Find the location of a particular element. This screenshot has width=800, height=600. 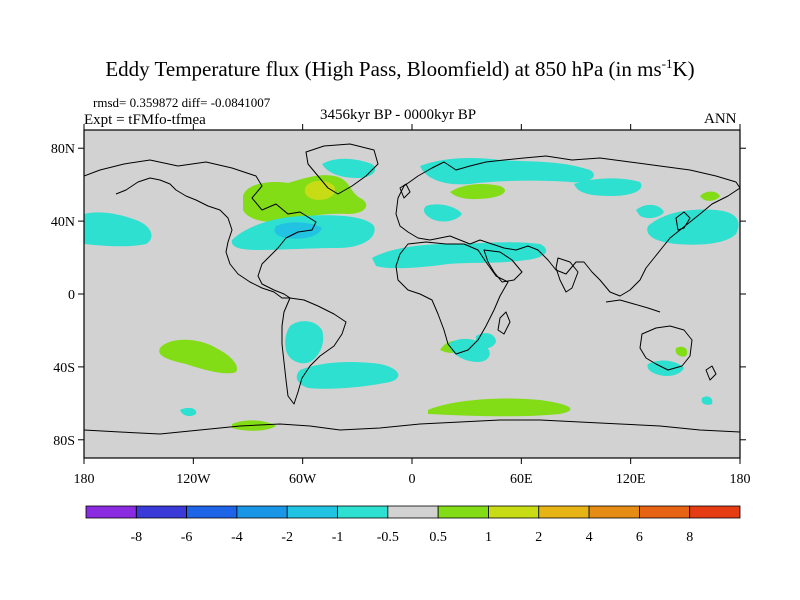

coastline-south-america is located at coordinates (314, 351).